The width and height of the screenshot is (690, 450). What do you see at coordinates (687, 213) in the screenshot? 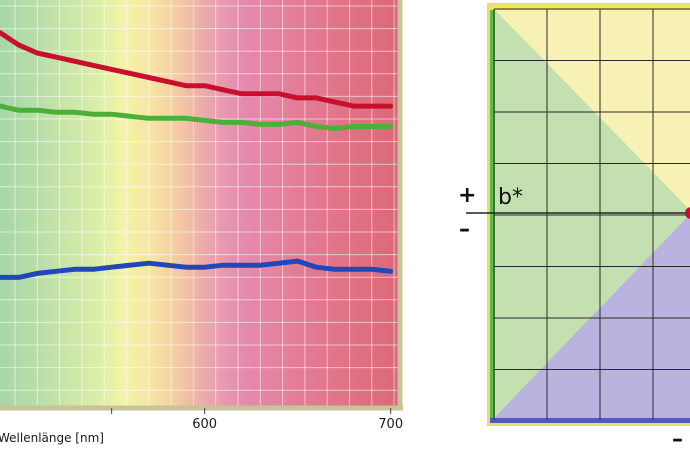
I see `color-point` at bounding box center [687, 213].